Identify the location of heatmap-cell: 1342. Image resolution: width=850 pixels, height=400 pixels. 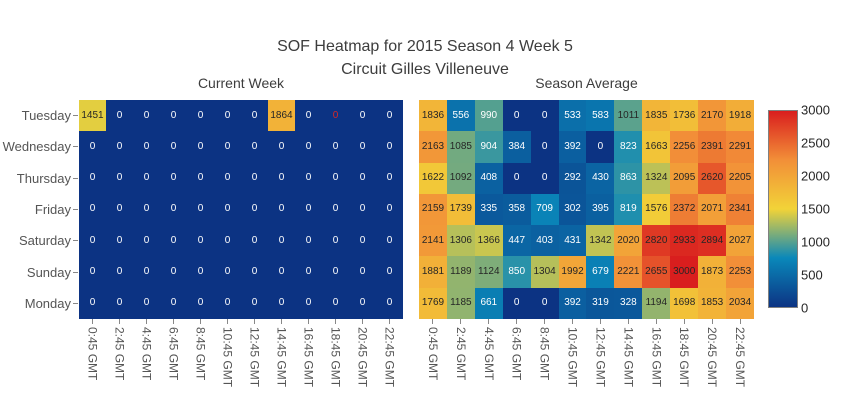
(600, 241).